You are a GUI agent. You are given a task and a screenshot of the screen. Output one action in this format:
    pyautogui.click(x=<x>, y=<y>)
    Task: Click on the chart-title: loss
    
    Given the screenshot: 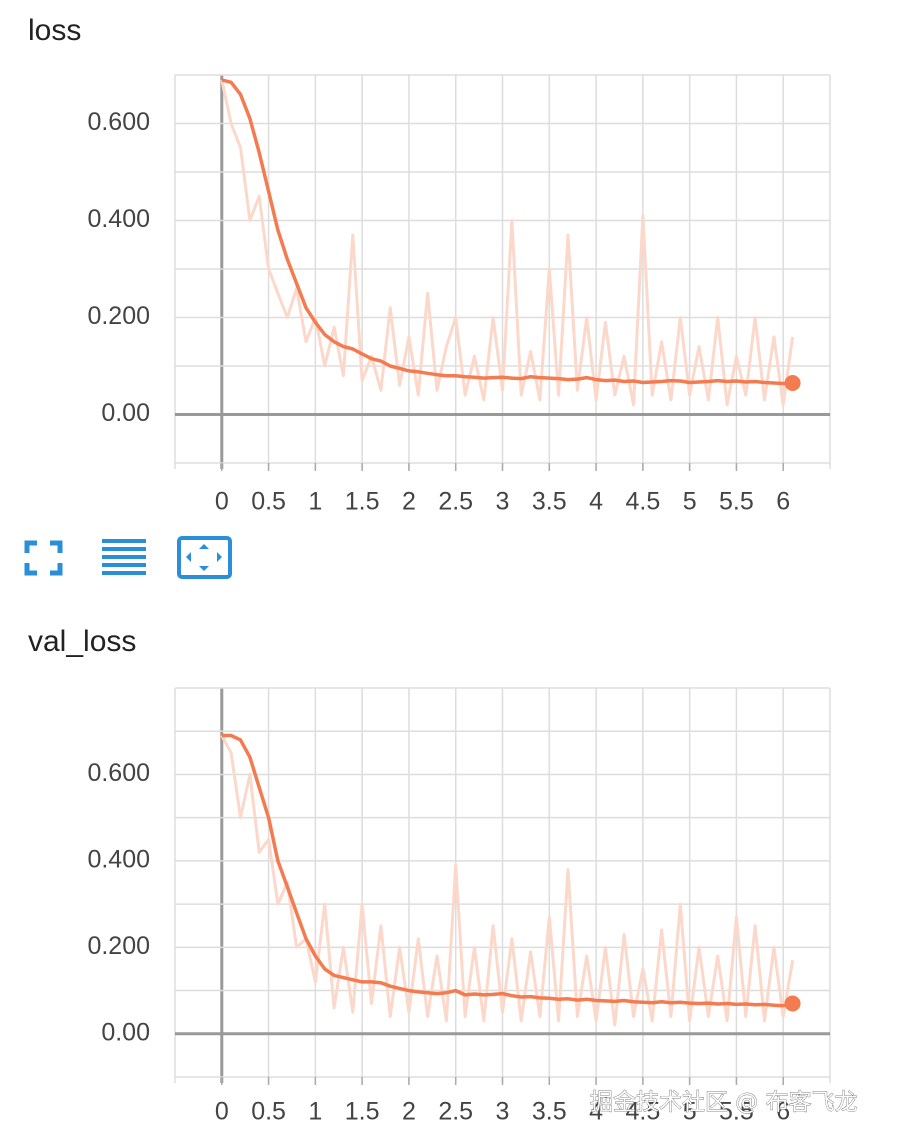 What is the action you would take?
    pyautogui.click(x=54, y=30)
    